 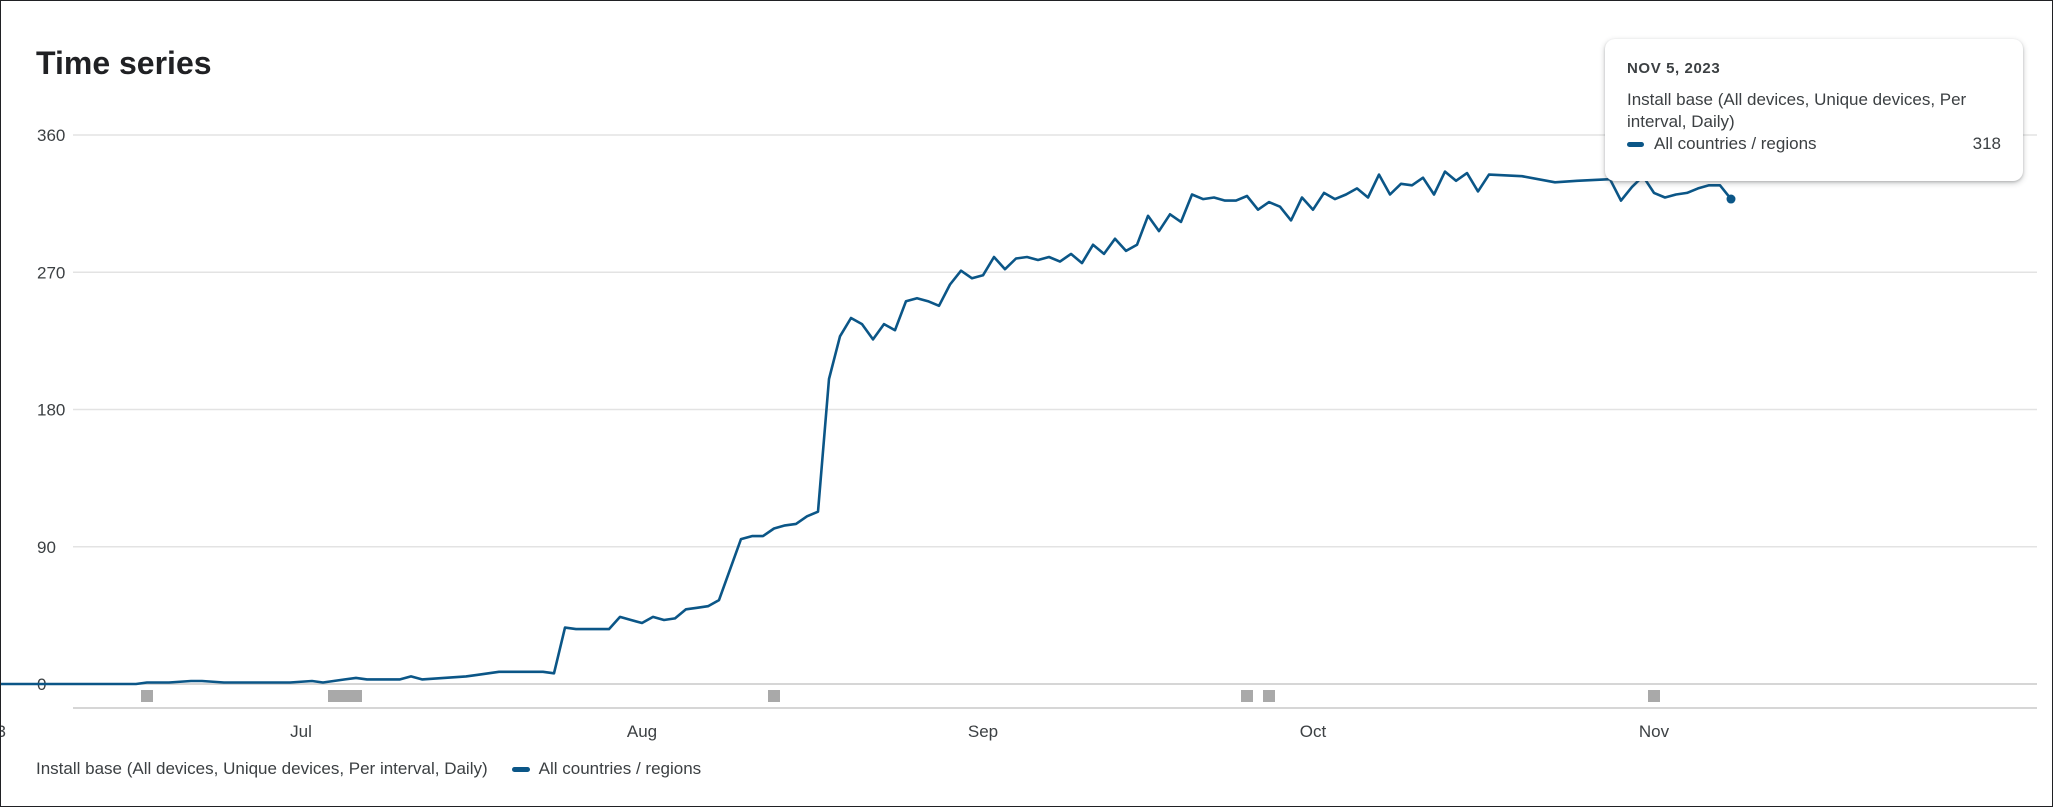 I want to click on y-tick-label: 180, so click(x=51, y=410).